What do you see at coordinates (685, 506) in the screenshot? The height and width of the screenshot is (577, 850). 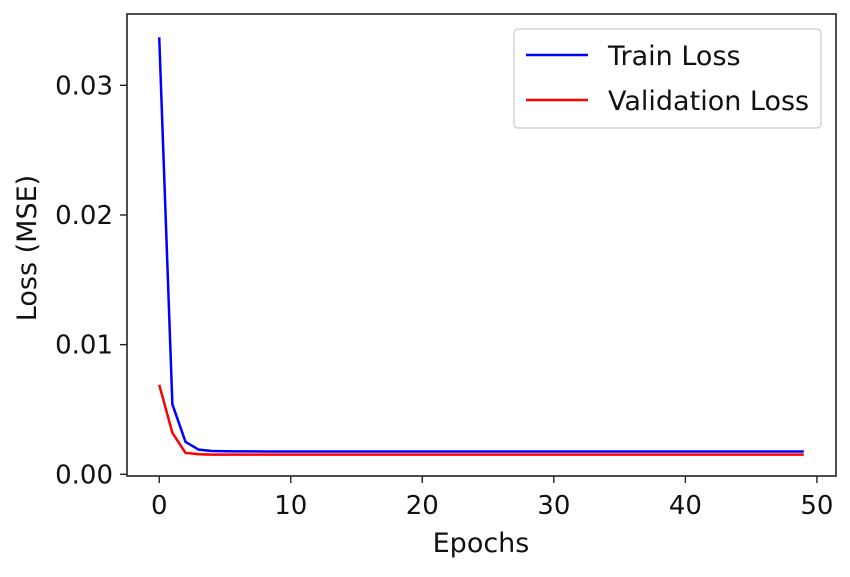 I see `x-tick-label: 40` at bounding box center [685, 506].